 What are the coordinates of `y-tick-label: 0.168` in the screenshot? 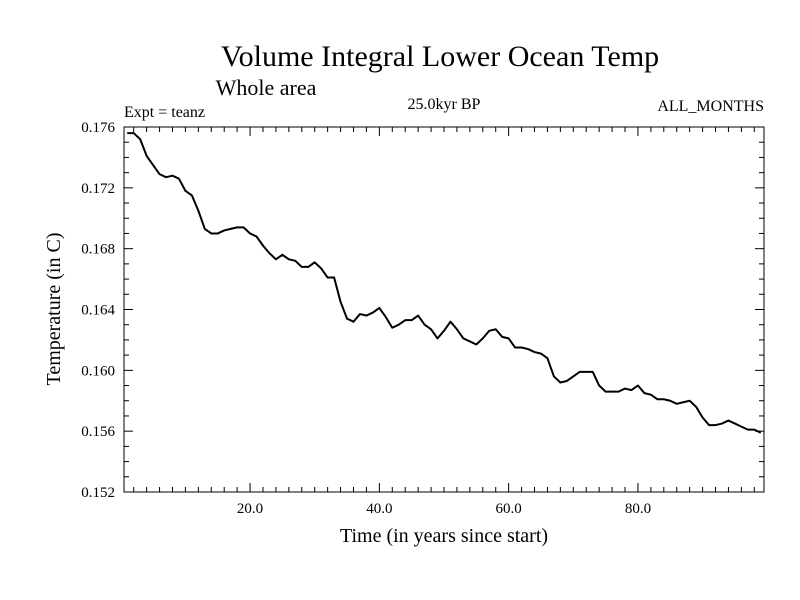 It's located at (98, 250).